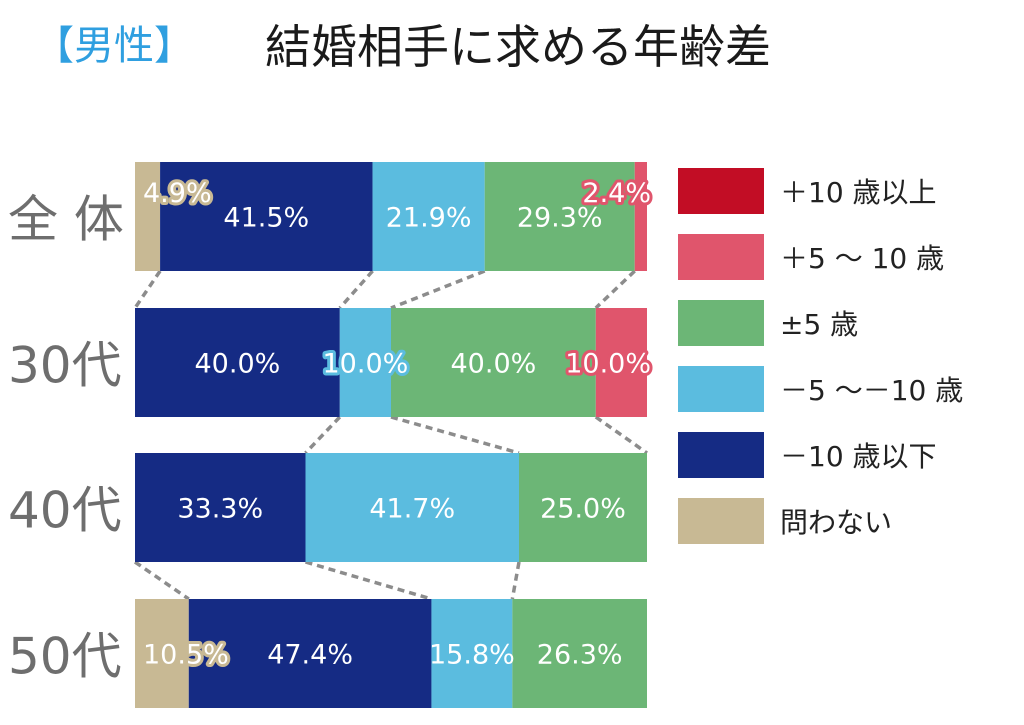  Describe the element at coordinates (65, 657) in the screenshot. I see `category-label: 50代` at that location.